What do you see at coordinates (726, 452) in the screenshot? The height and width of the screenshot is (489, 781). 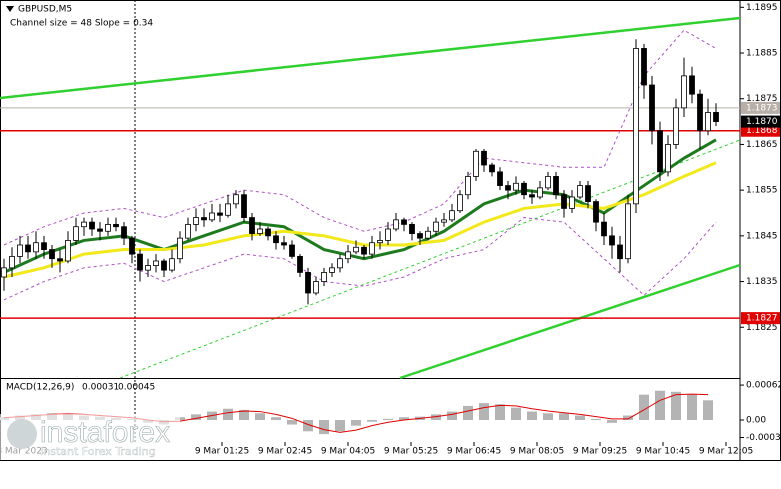 I see `x-tick-label: 9 Mar 12:05` at bounding box center [726, 452].